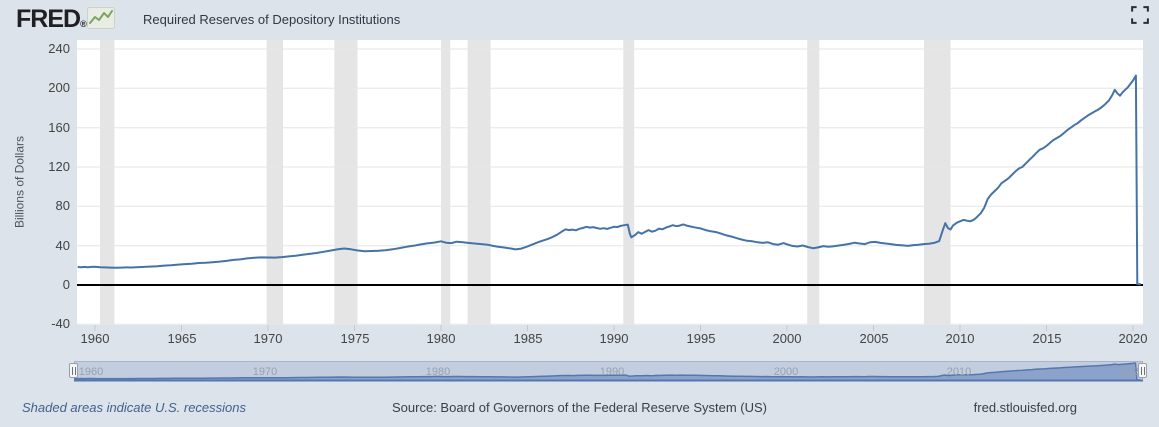 The height and width of the screenshot is (427, 1159). I want to click on y-tick-label: 40, so click(62, 245).